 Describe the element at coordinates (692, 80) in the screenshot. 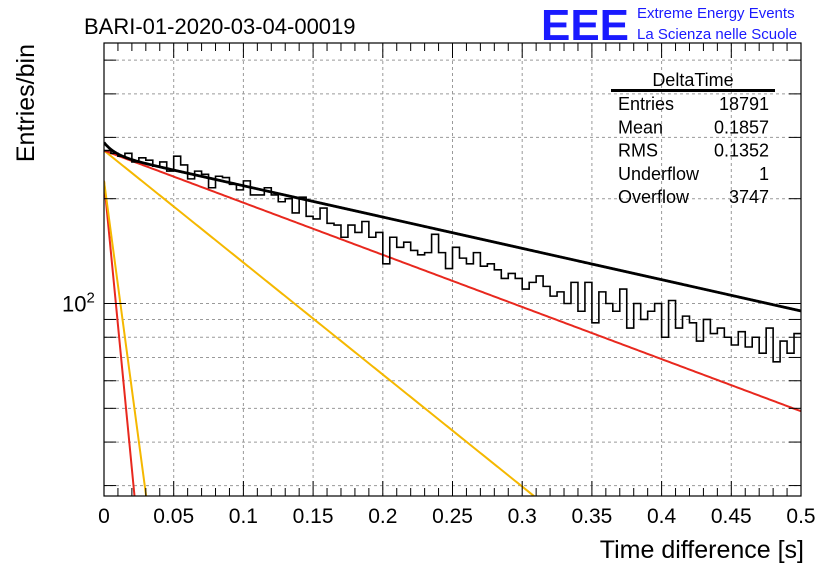

I see `stats-title: DeltaTime` at that location.